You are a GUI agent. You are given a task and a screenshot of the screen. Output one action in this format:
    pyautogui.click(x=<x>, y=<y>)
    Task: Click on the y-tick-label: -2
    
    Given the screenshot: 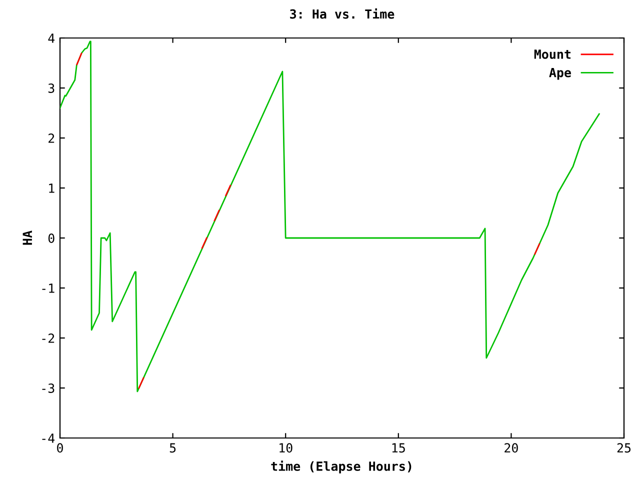 What is the action you would take?
    pyautogui.click(x=48, y=338)
    